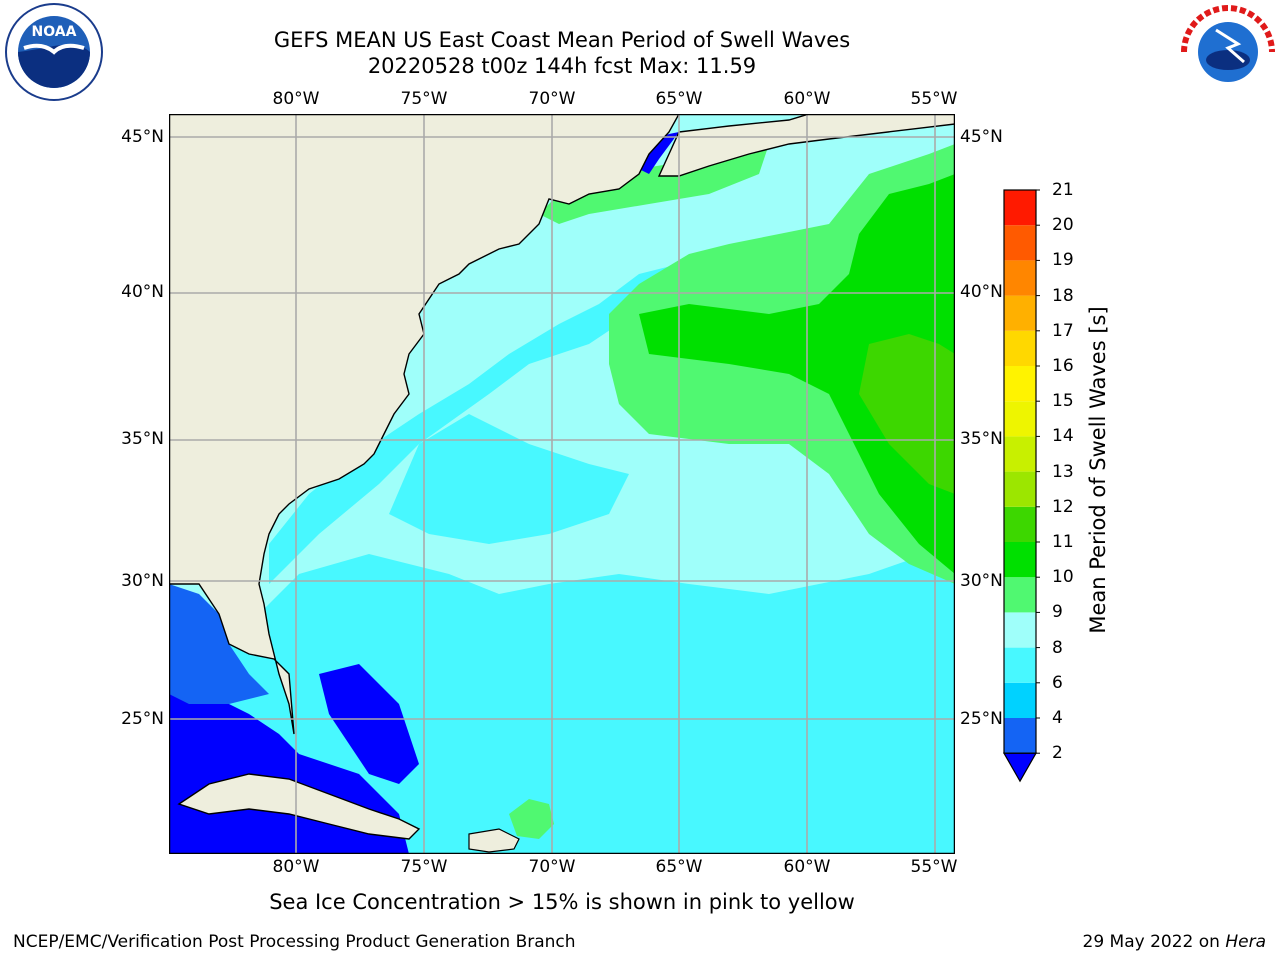 This screenshot has height=960, width=1280. What do you see at coordinates (531, 819) in the screenshot?
I see `field-9-10-hispaniola` at bounding box center [531, 819].